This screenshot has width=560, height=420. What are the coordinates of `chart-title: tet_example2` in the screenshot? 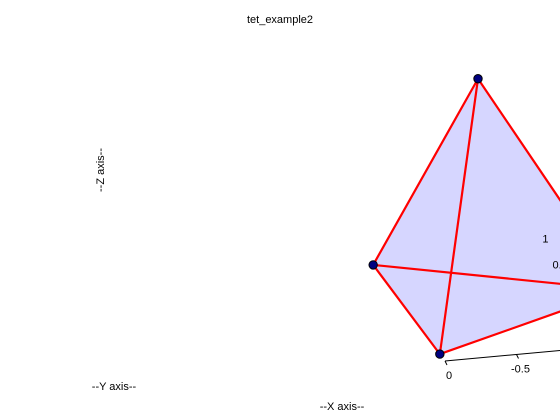 It's located at (280, 20).